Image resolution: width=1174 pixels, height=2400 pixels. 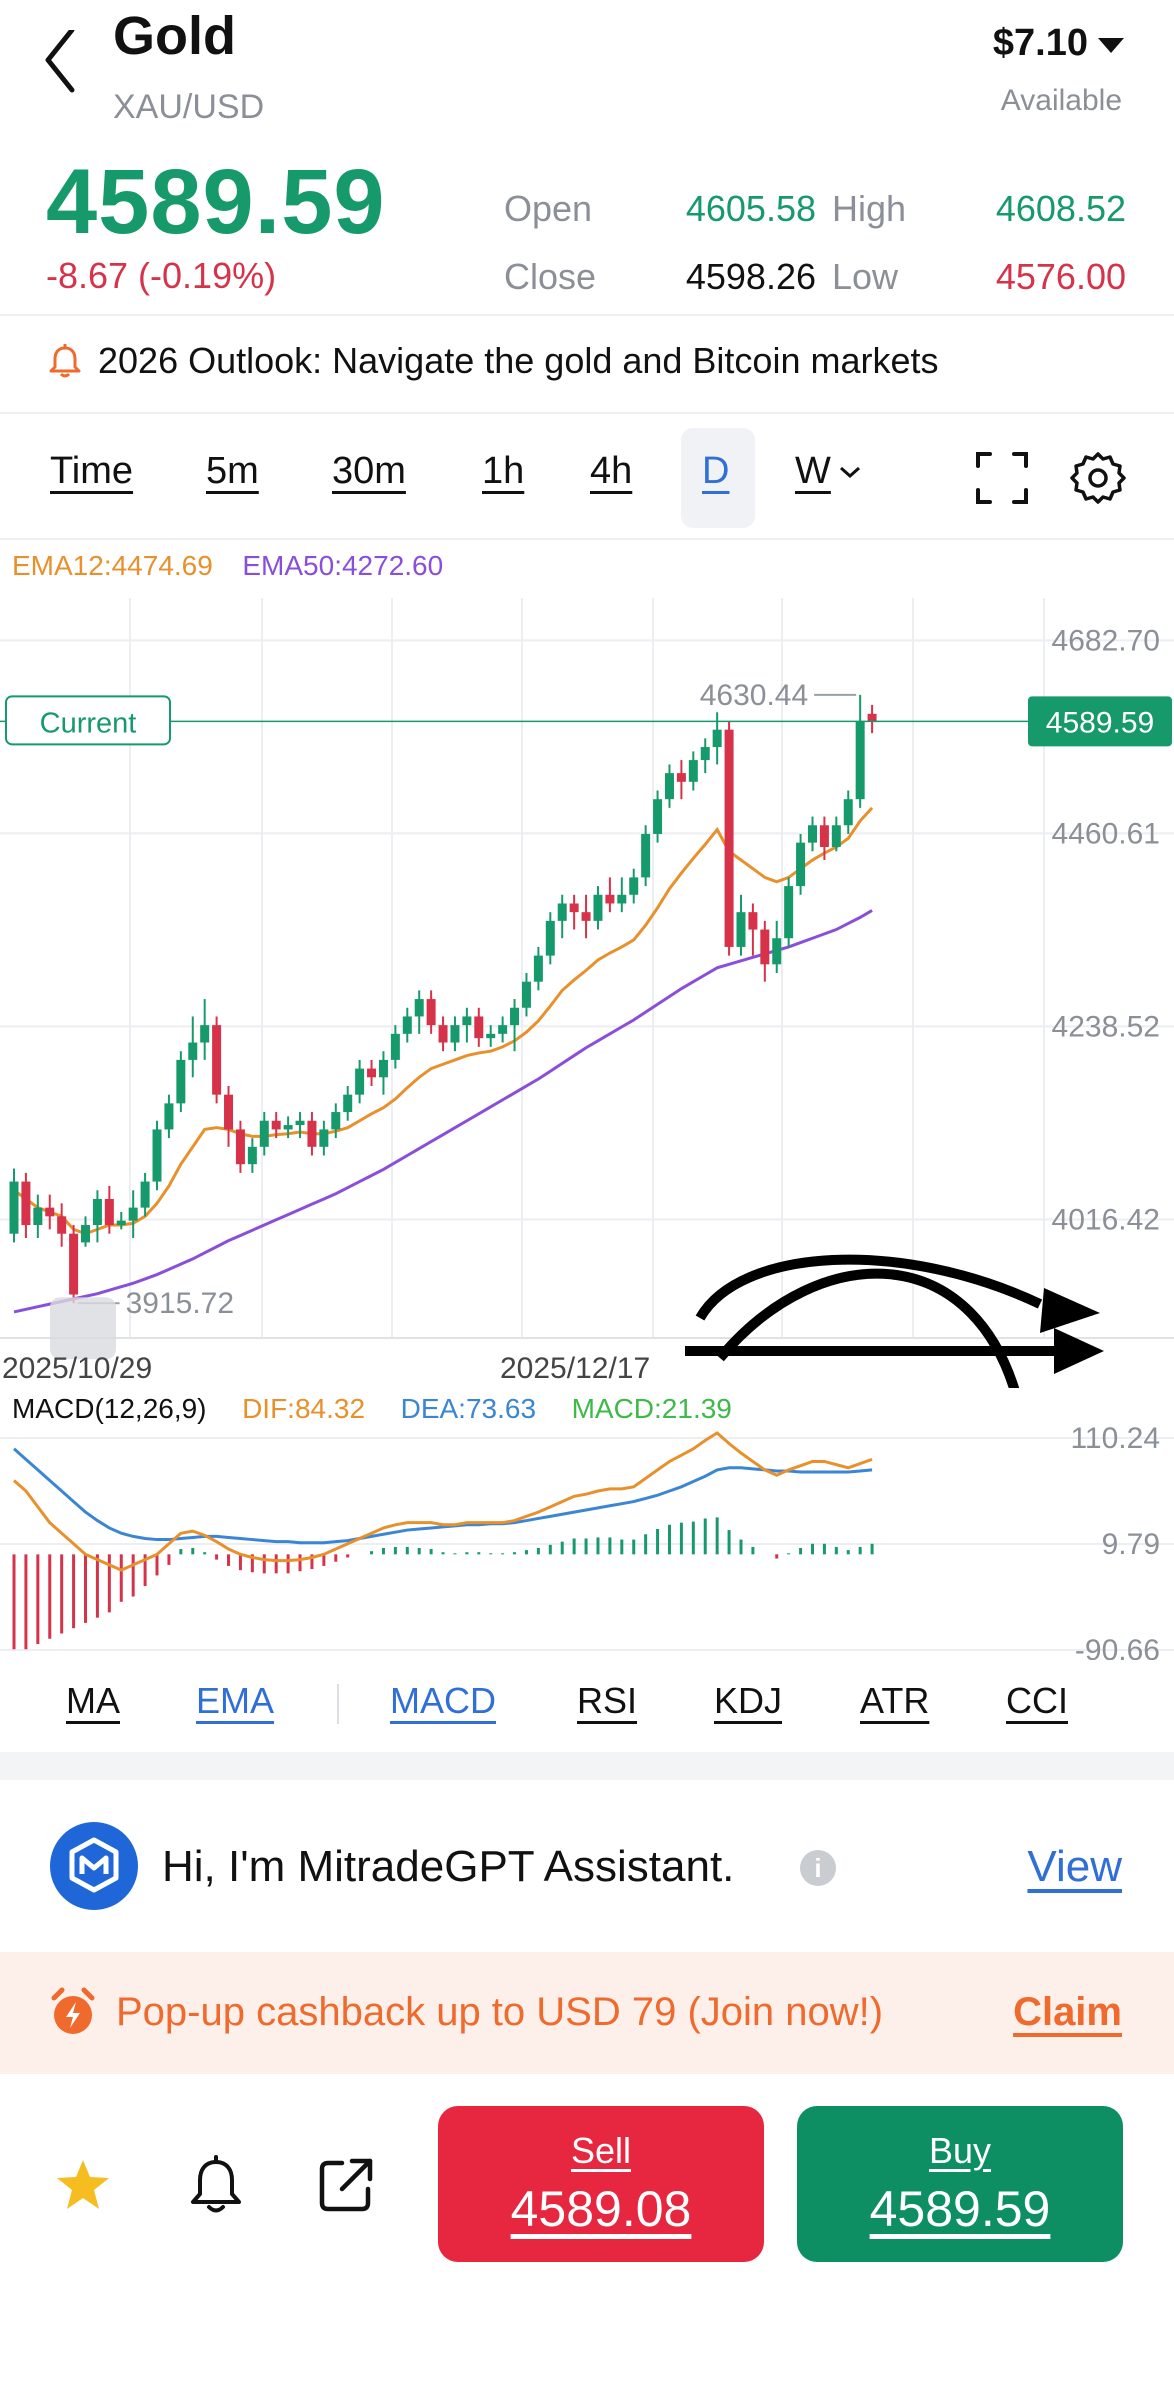 What do you see at coordinates (1058, 43) in the screenshot?
I see `balance-selector: $7.10` at bounding box center [1058, 43].